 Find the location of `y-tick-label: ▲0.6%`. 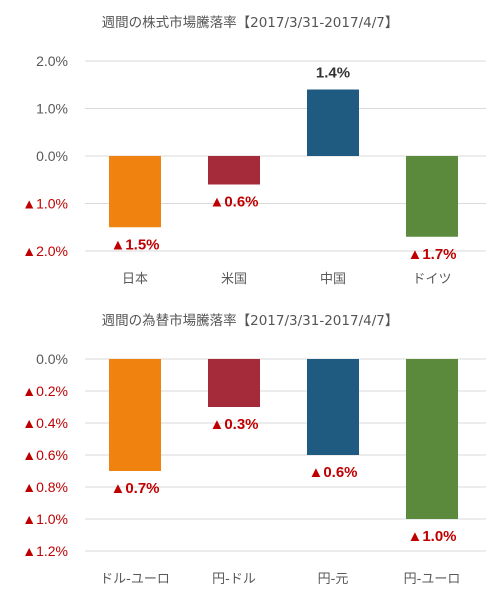

y-tick-label: ▲0.6% is located at coordinates (45, 455).